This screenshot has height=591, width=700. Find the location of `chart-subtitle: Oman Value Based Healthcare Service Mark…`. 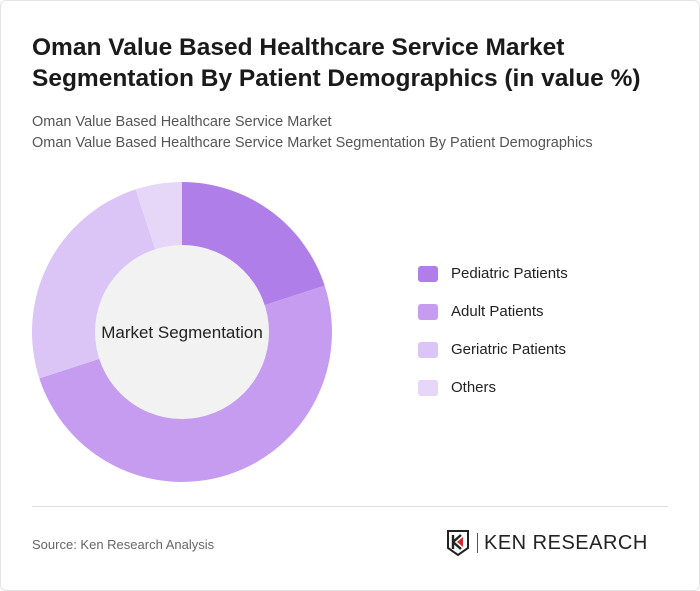

chart-subtitle: Oman Value Based Healthcare Service Mark… is located at coordinates (182, 122).